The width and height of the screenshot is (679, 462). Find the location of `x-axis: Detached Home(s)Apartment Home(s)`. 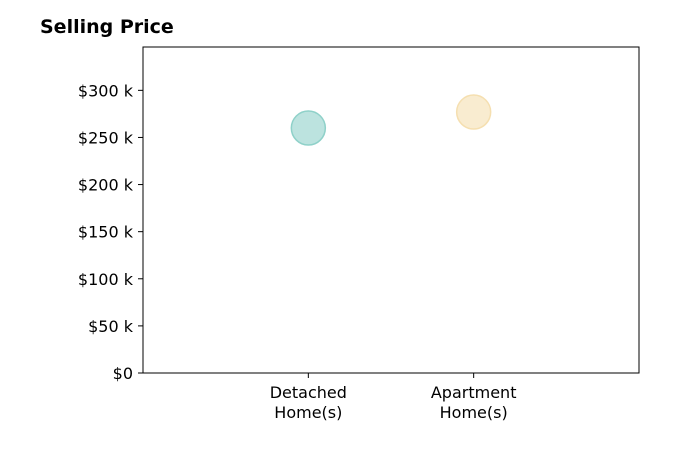

x-axis: Detached Home(s)Apartment Home(s) is located at coordinates (393, 397).